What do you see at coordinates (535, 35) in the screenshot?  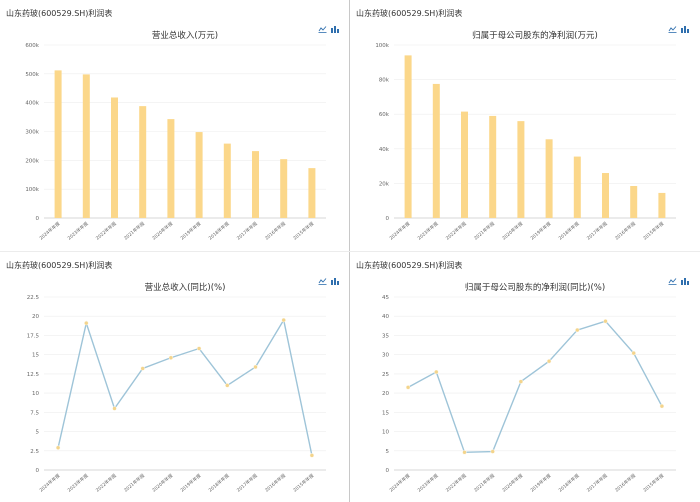 I see `chart-title: 归属于母公司股东的净利润(万元)` at bounding box center [535, 35].